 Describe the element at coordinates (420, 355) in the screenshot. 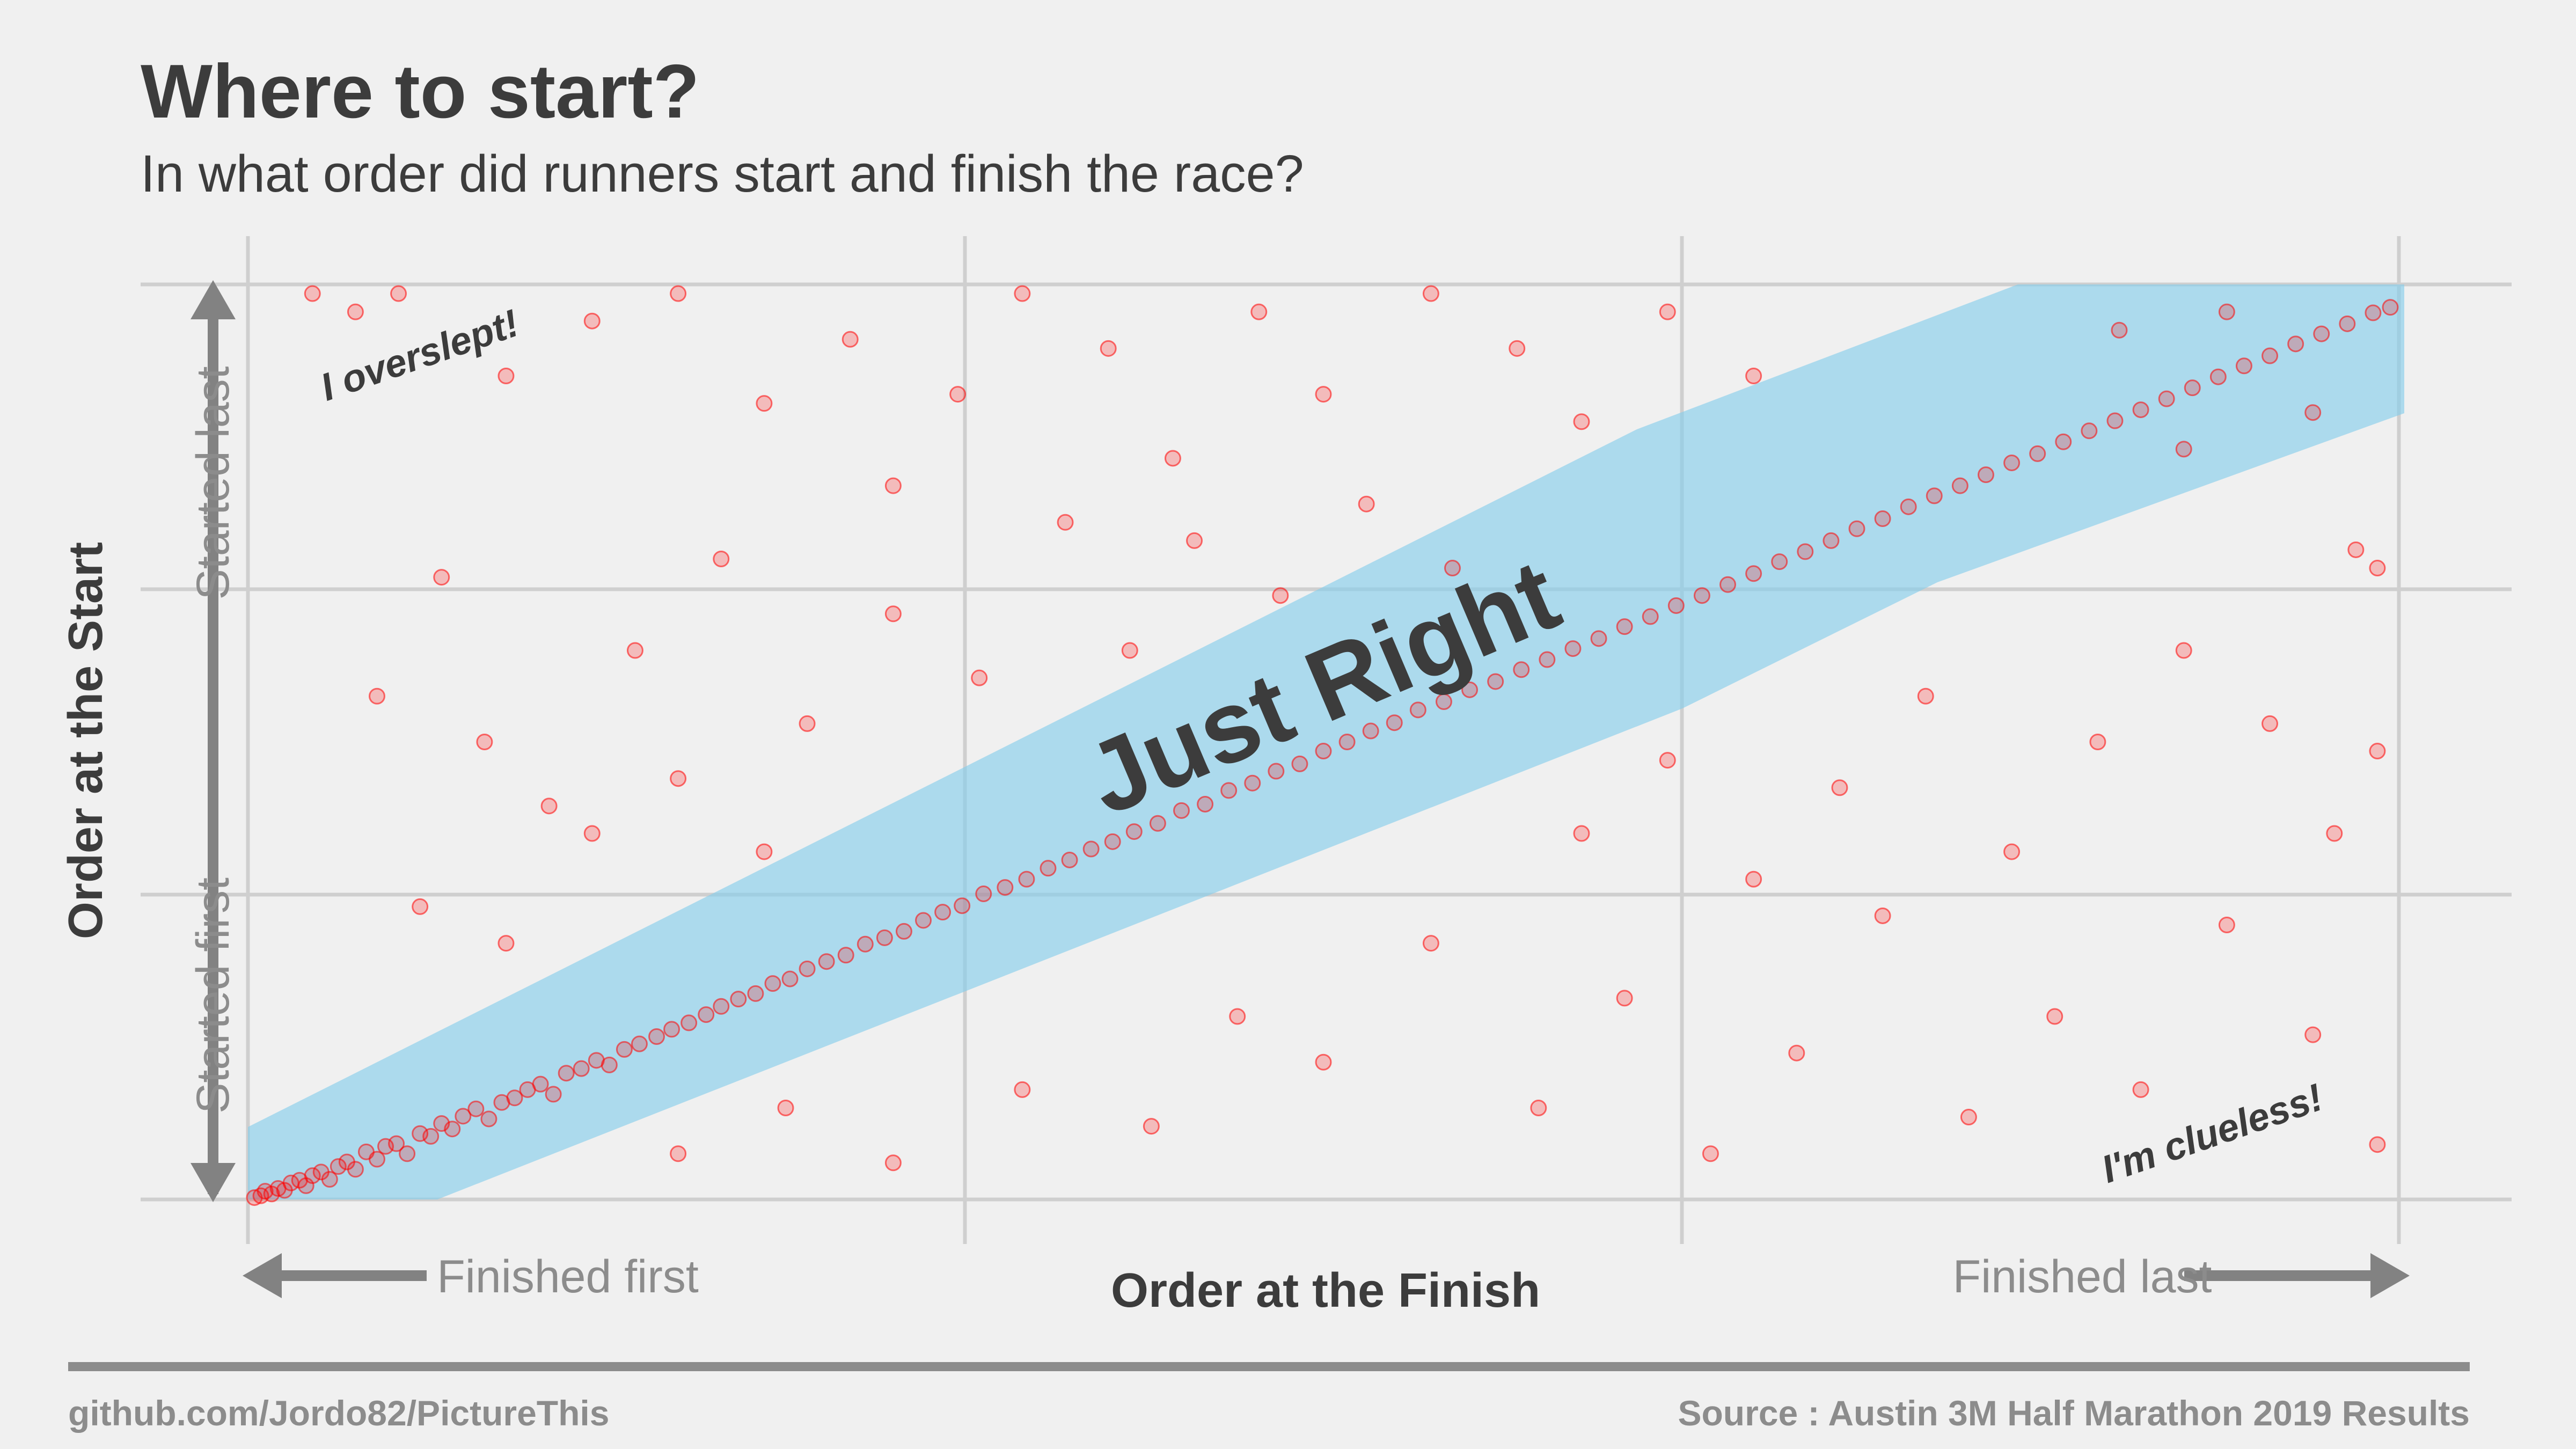

I see `annotation-i-overslept: I overslept!` at that location.